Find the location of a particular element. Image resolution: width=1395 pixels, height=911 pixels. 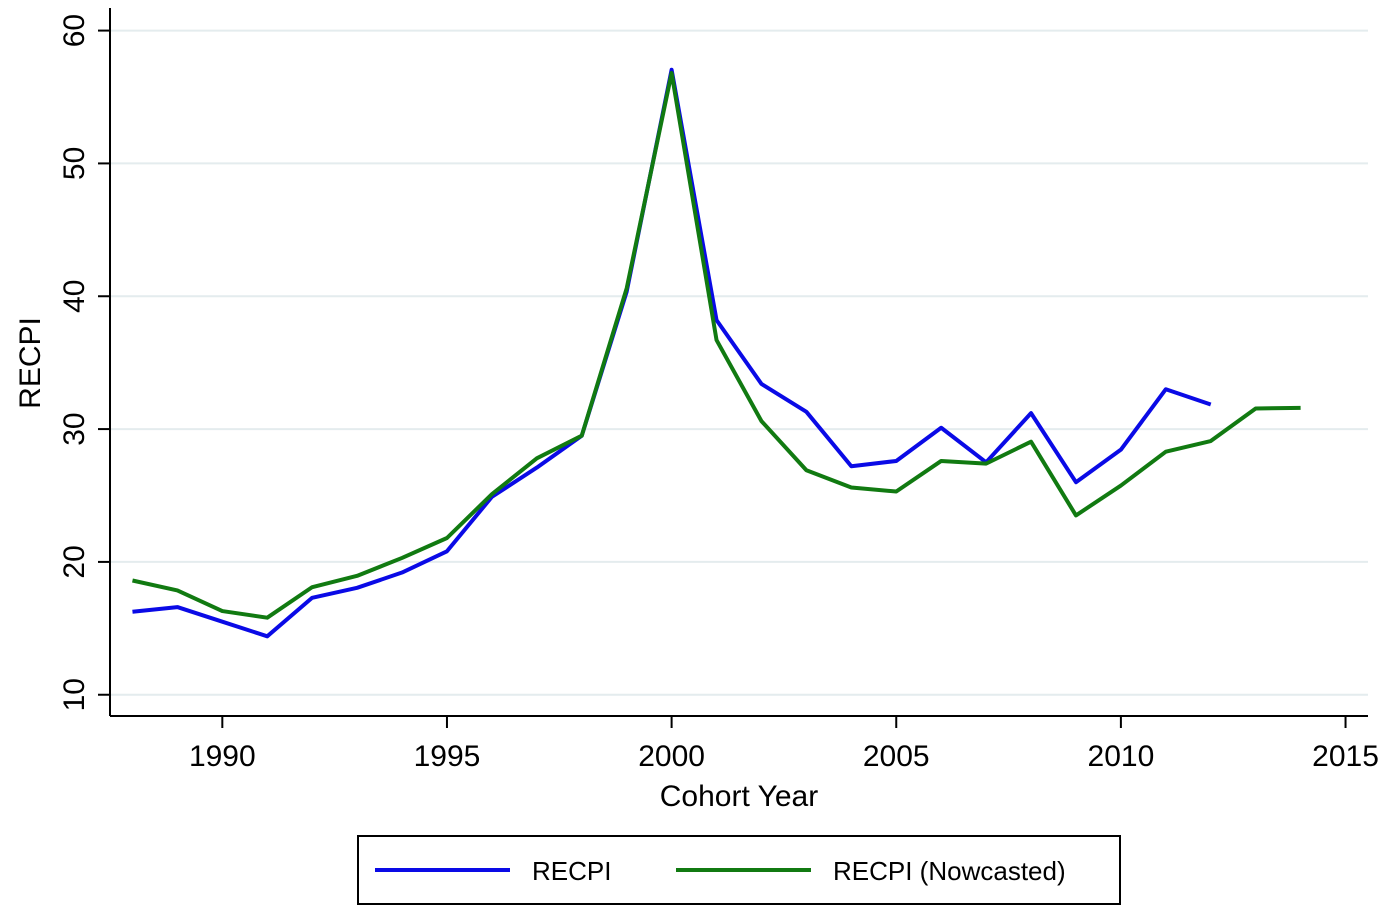

x-tick-label: 1995 is located at coordinates (447, 756).